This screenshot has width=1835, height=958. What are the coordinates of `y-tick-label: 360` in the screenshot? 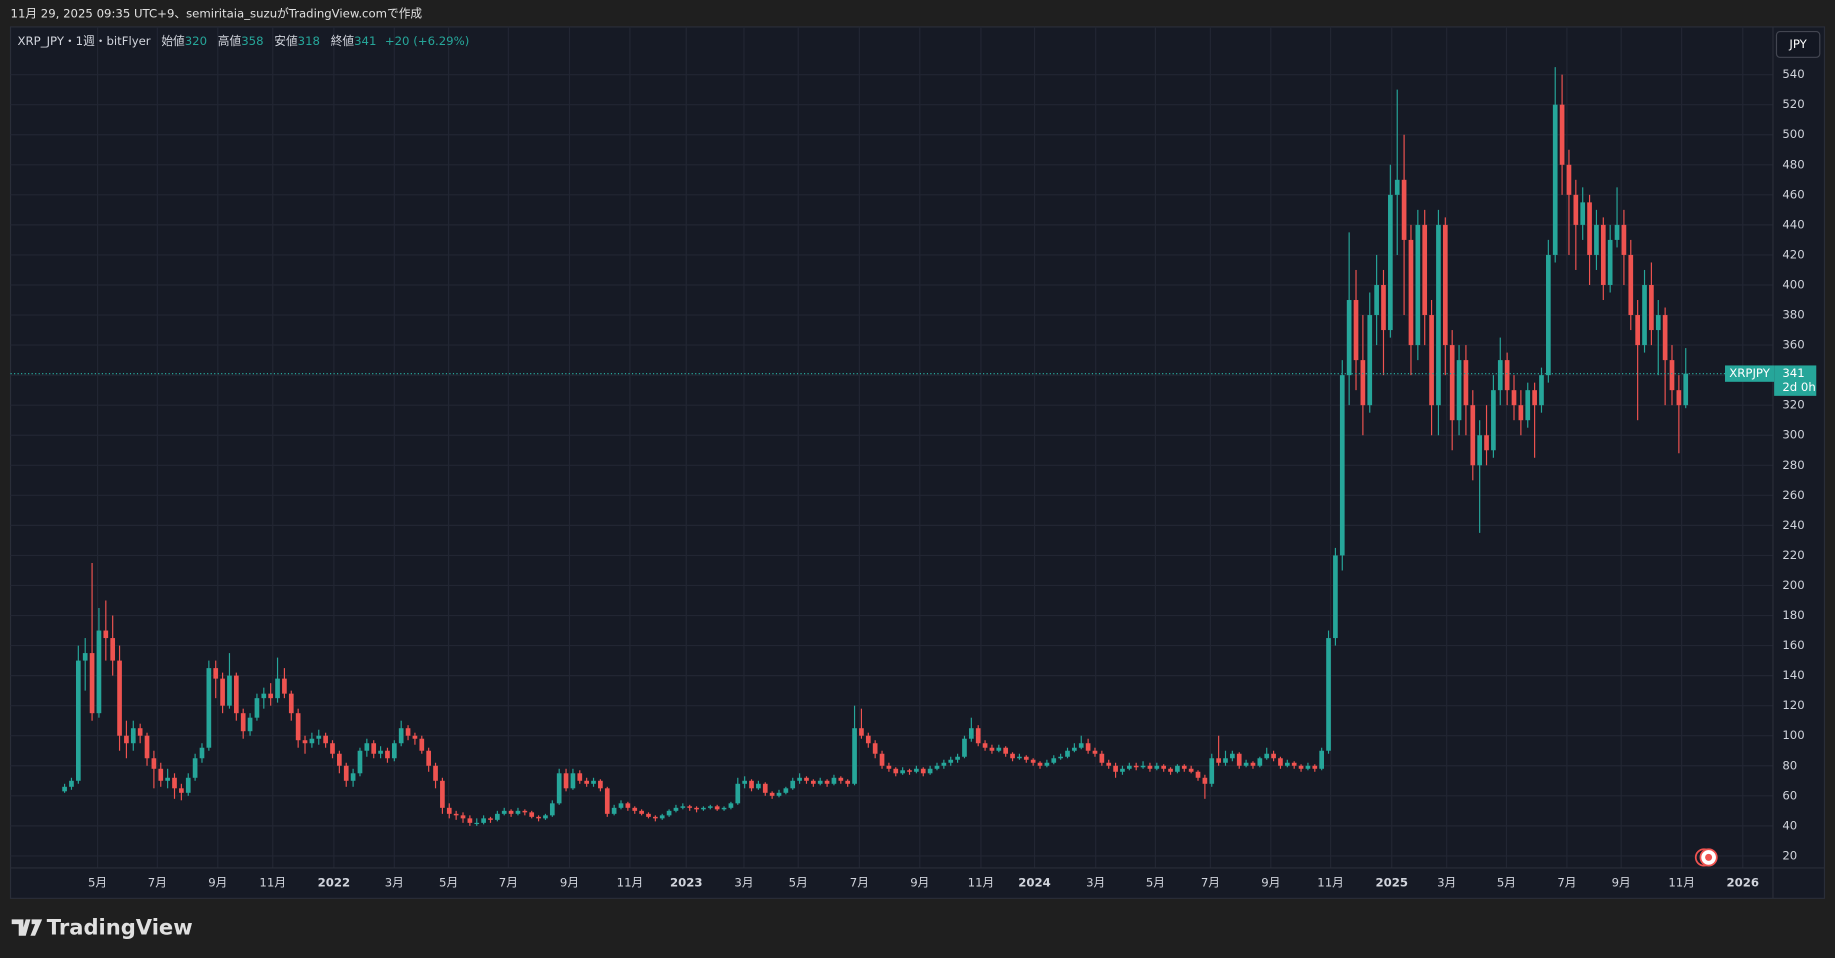 It's located at (1793, 345).